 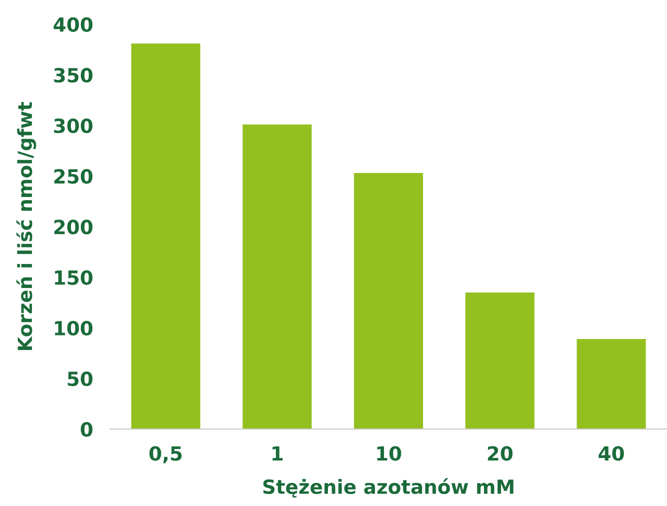 What do you see at coordinates (73, 176) in the screenshot?
I see `y-tick-label: 250` at bounding box center [73, 176].